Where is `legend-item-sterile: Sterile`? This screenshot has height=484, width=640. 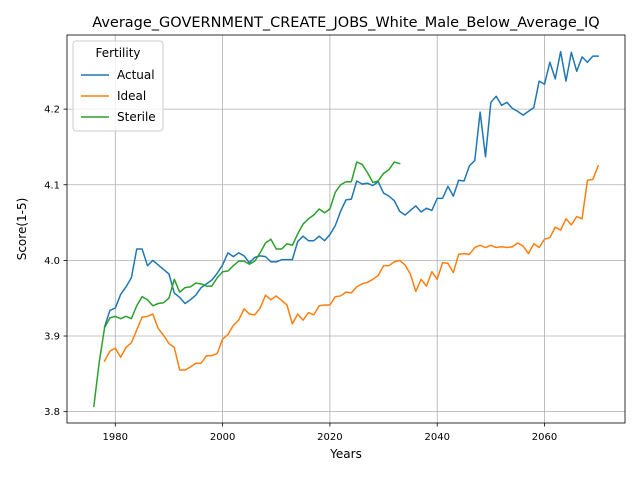 legend-item-sterile: Sterile is located at coordinates (118, 117).